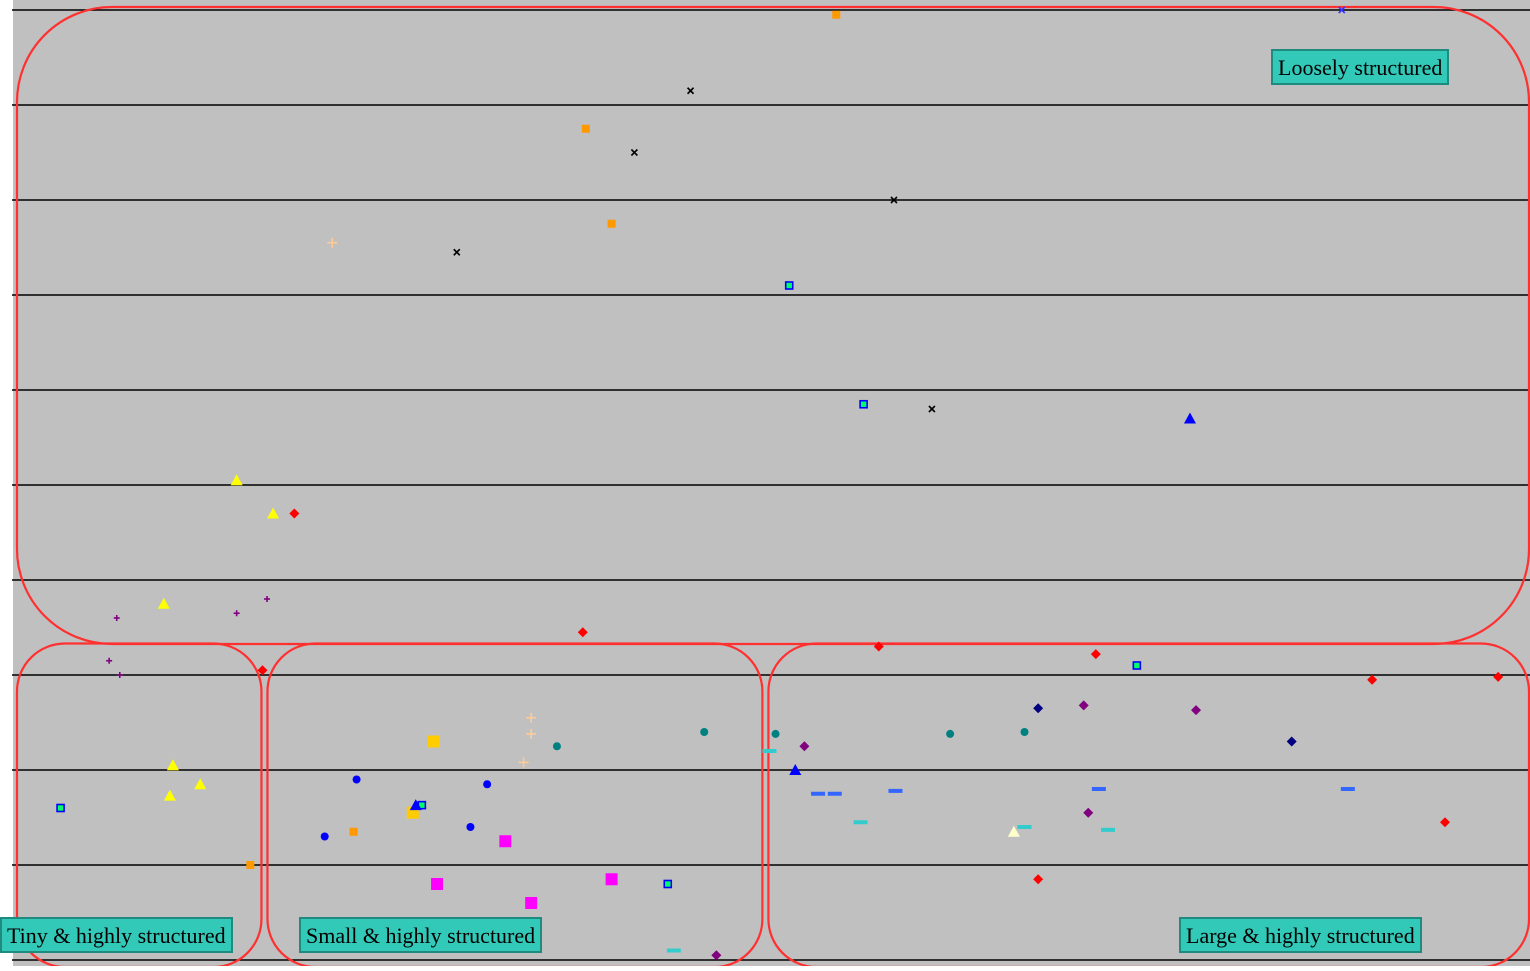 The image size is (1530, 971). Describe the element at coordinates (1300, 935) in the screenshot. I see `large-highly-structured-label: Large & highly structured` at that location.